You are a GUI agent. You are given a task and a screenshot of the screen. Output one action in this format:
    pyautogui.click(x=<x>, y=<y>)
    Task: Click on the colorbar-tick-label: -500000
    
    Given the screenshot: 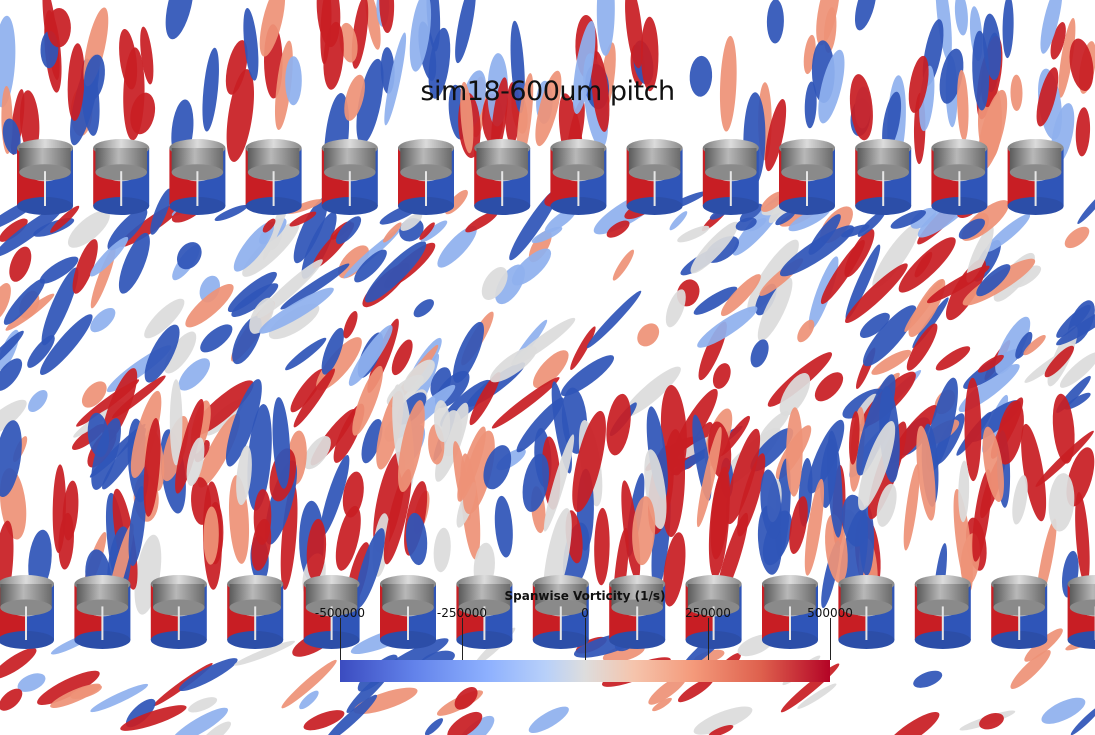 What is the action you would take?
    pyautogui.click(x=340, y=613)
    